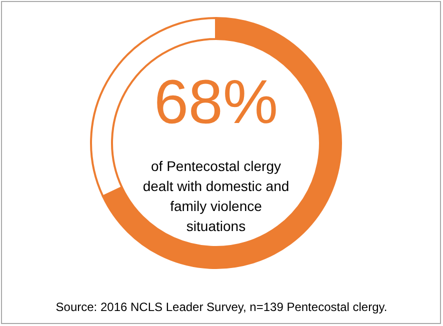  What do you see at coordinates (216, 102) in the screenshot?
I see `data-label: 68%` at bounding box center [216, 102].